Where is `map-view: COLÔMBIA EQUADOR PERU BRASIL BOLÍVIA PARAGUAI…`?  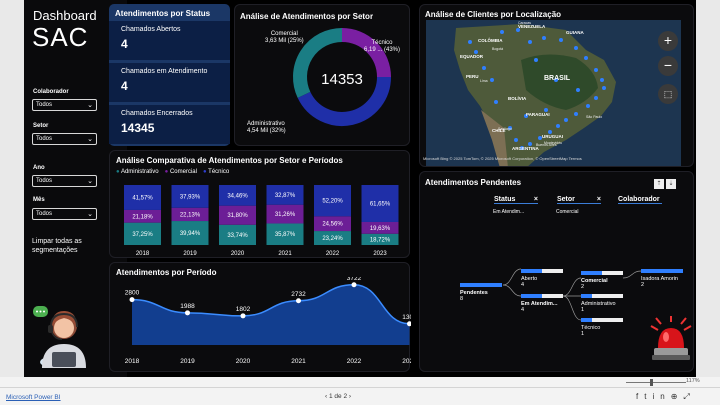
map-view: COLÔMBIA EQUADOR PERU BRASIL BOLÍVIA PARAGUAI… is located at coordinates (553, 93).